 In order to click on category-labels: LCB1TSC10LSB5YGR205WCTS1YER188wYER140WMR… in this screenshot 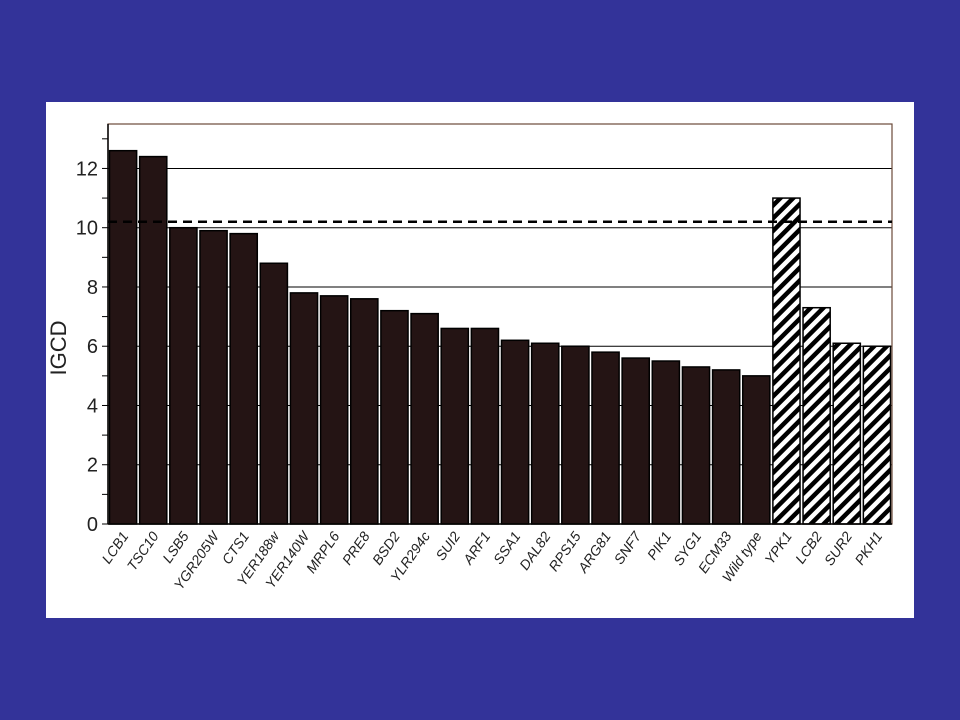, I will do `click(491, 559)`.